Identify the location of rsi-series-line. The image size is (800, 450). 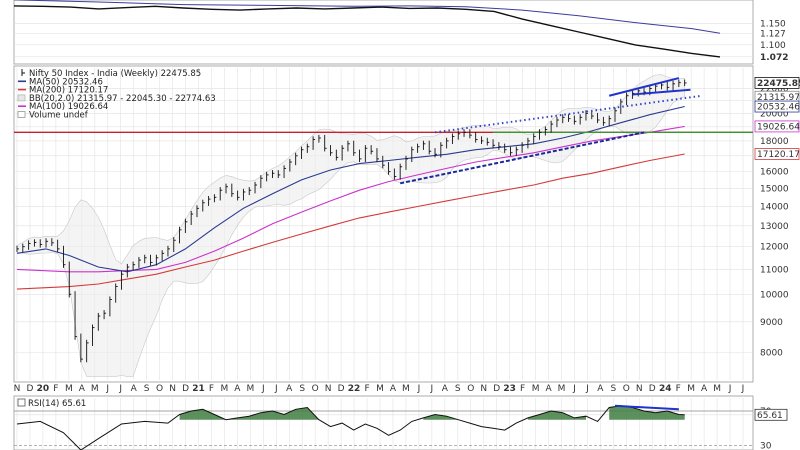
(350, 427).